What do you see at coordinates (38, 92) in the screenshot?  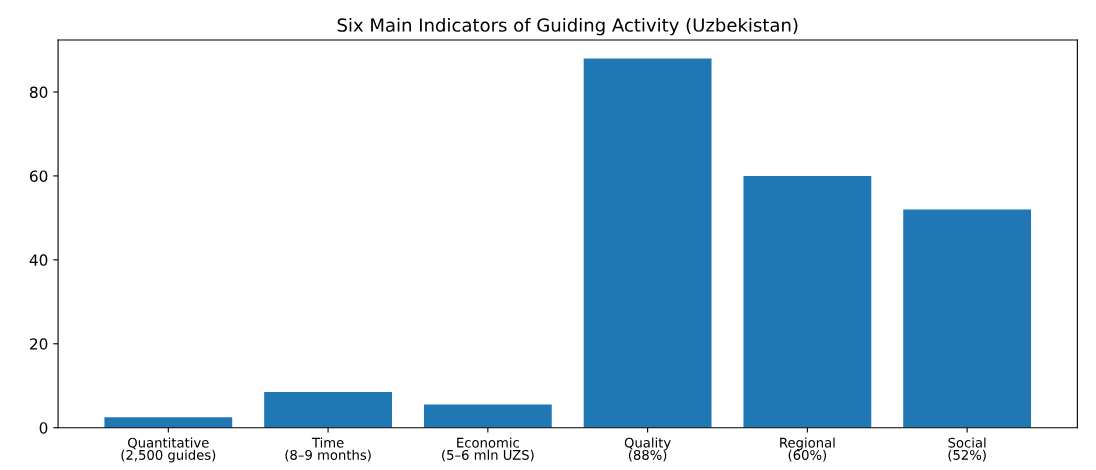 I see `y-tick-label: 80` at bounding box center [38, 92].